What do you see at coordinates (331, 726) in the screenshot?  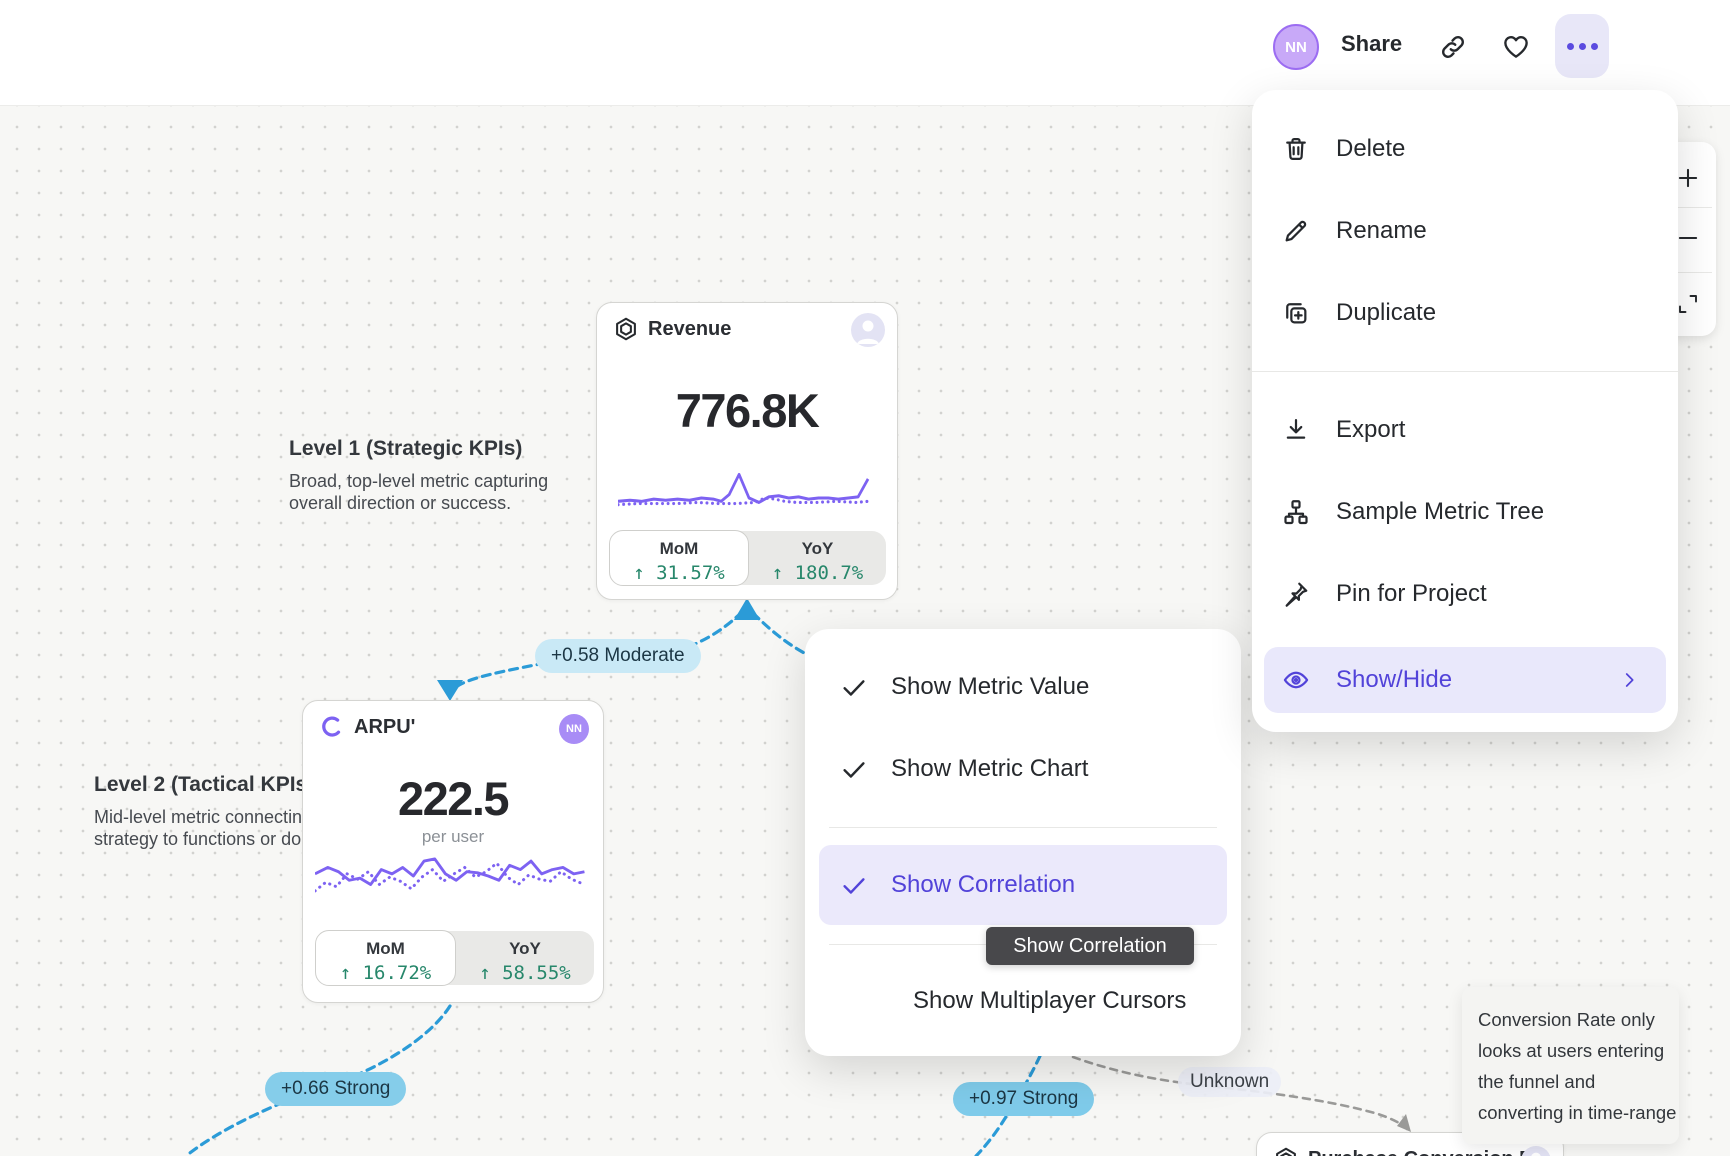 I see `arc-metric-icon` at bounding box center [331, 726].